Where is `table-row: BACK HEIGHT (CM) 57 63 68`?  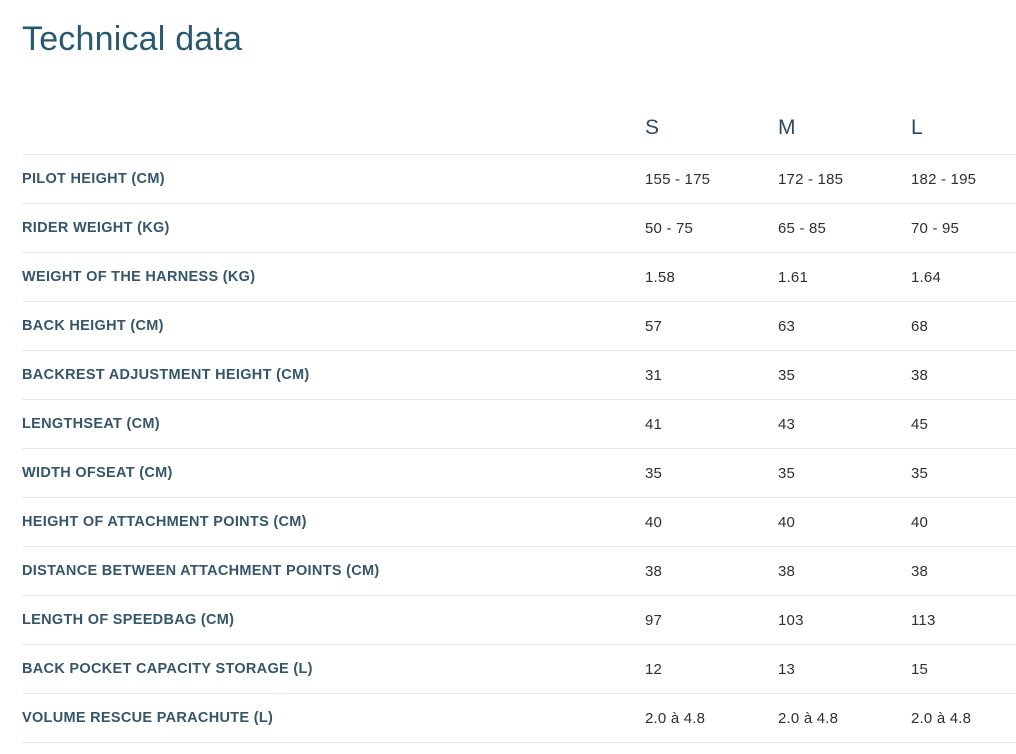 table-row: BACK HEIGHT (CM) 57 63 68 is located at coordinates (519, 325).